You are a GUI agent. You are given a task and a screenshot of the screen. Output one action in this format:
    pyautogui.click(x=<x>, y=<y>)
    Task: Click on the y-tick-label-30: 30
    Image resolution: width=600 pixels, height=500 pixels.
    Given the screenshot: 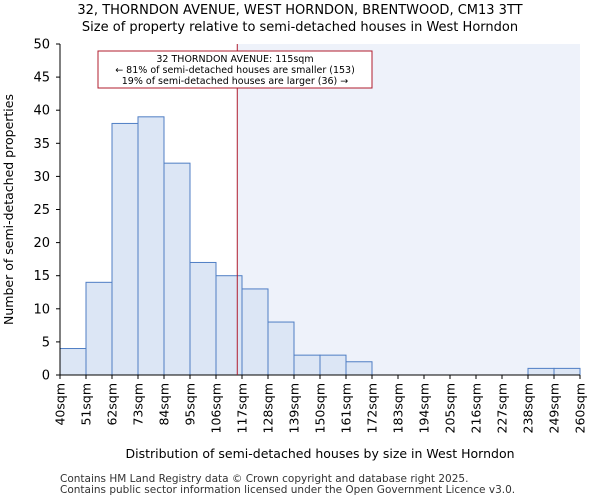 What is the action you would take?
    pyautogui.click(x=41, y=177)
    